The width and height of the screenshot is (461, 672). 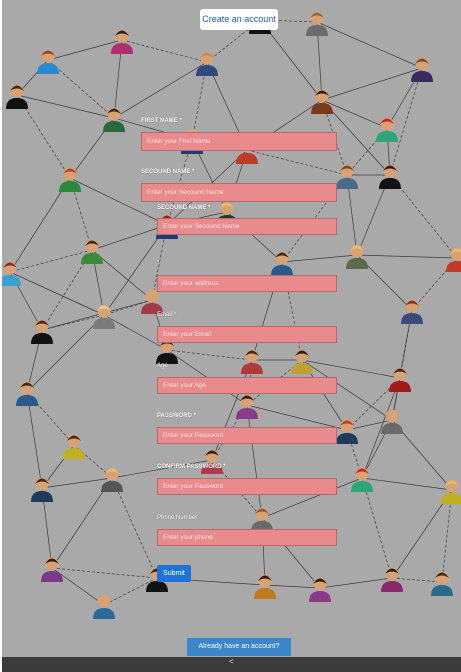 What do you see at coordinates (247, 435) in the screenshot?
I see `password-input` at bounding box center [247, 435].